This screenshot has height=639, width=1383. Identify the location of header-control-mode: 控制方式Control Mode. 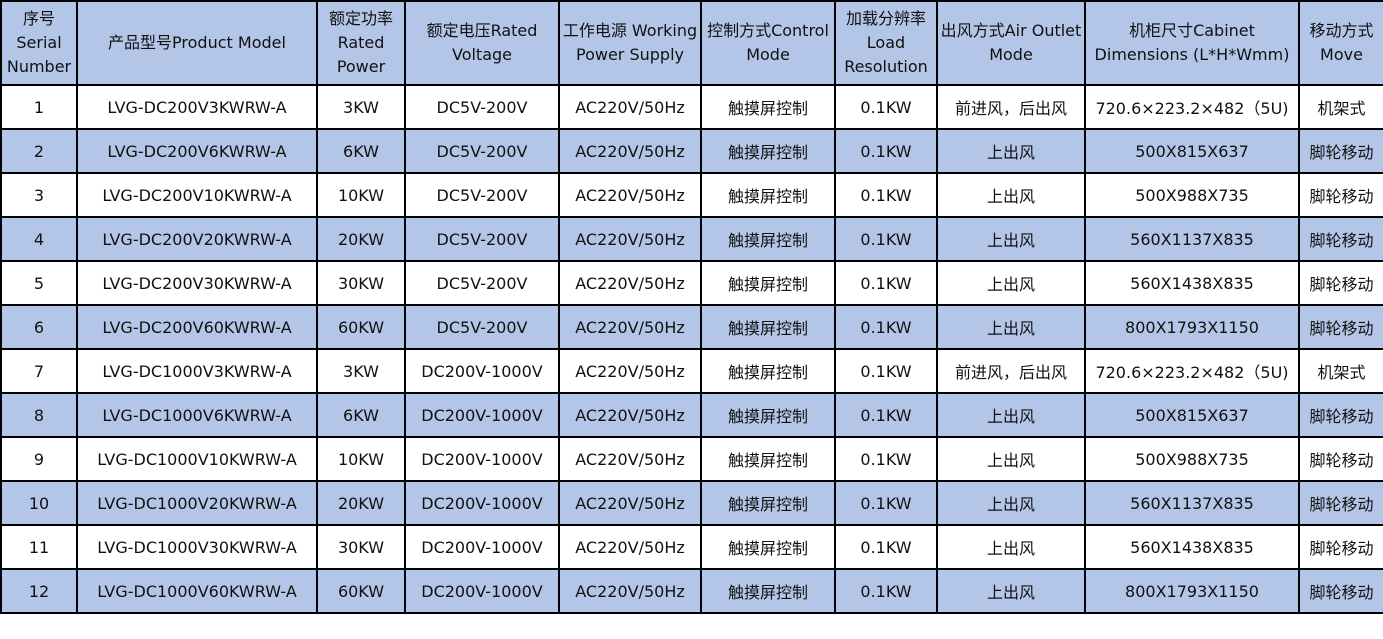
(768, 43).